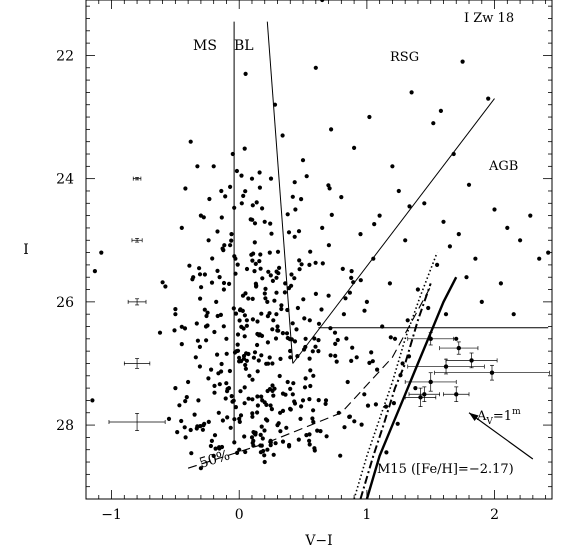 Image resolution: width=573 pixels, height=549 pixels. What do you see at coordinates (65, 180) in the screenshot?
I see `y-tick-label: 24` at bounding box center [65, 180].